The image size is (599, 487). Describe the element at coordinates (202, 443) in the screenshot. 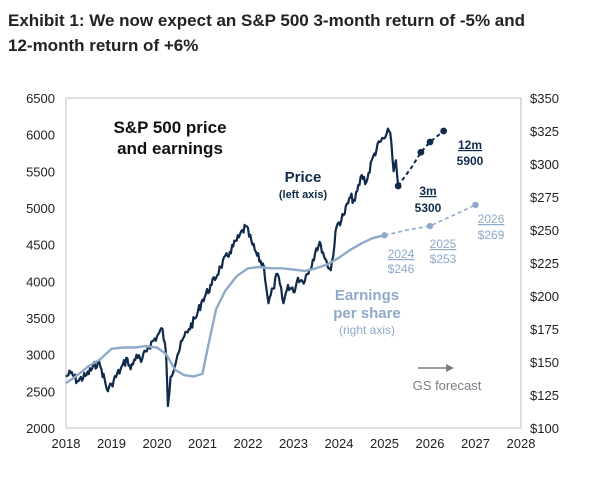

I see `x-tick-label: 2021` at that location.